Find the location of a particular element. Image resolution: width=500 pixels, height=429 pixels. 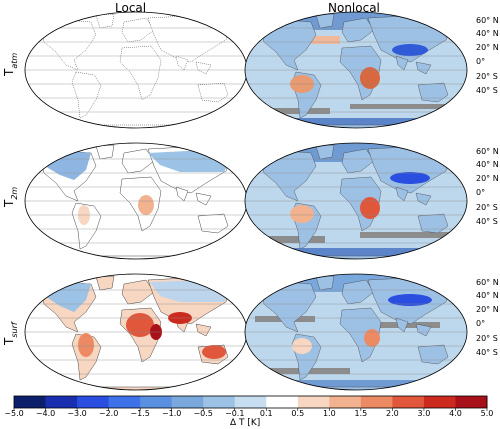

column-title-local: Local is located at coordinates (131, 8).